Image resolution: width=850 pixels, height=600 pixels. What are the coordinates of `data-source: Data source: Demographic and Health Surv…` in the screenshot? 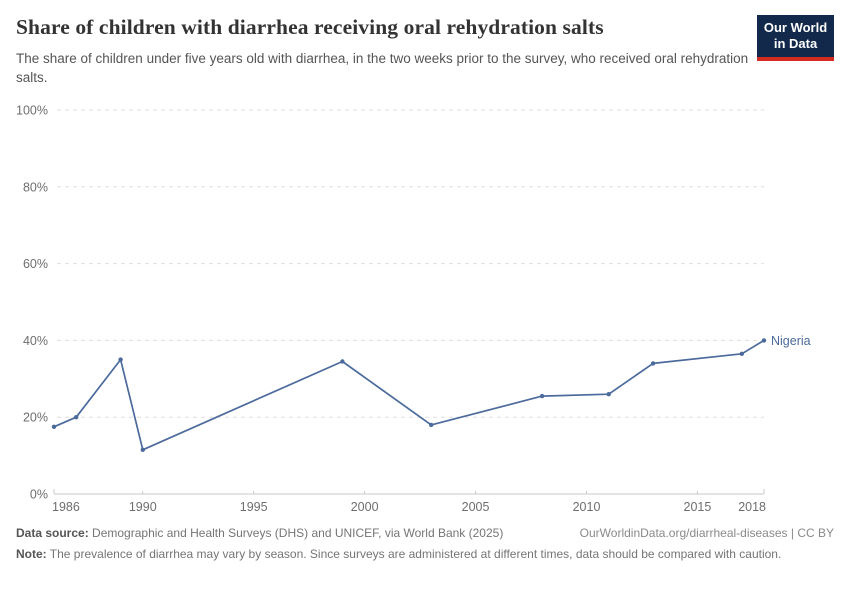 It's located at (259, 533).